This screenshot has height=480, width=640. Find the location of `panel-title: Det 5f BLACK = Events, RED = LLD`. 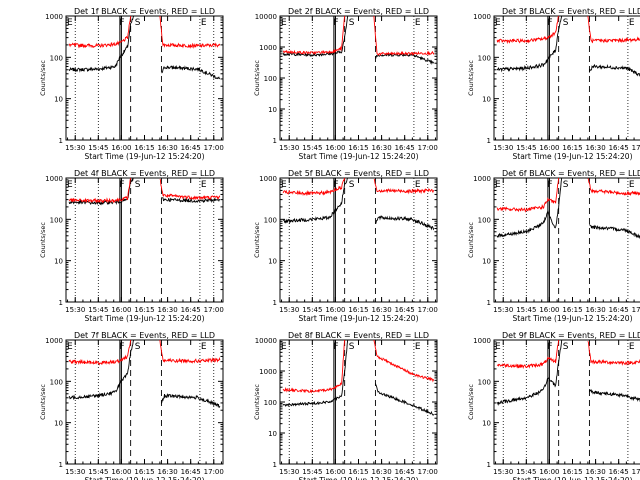

panel-title: Det 5f BLACK = Events, RED = LLD is located at coordinates (358, 173).